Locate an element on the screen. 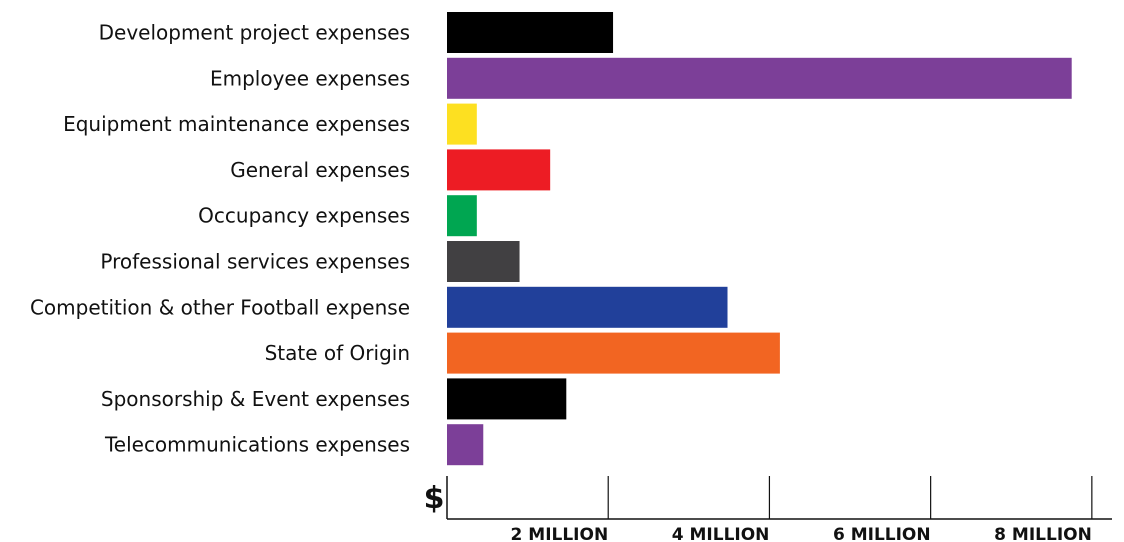  x-axis: 2 MILLION 4 MILLION 6 MILLION 8 MILLION is located at coordinates (779, 509).